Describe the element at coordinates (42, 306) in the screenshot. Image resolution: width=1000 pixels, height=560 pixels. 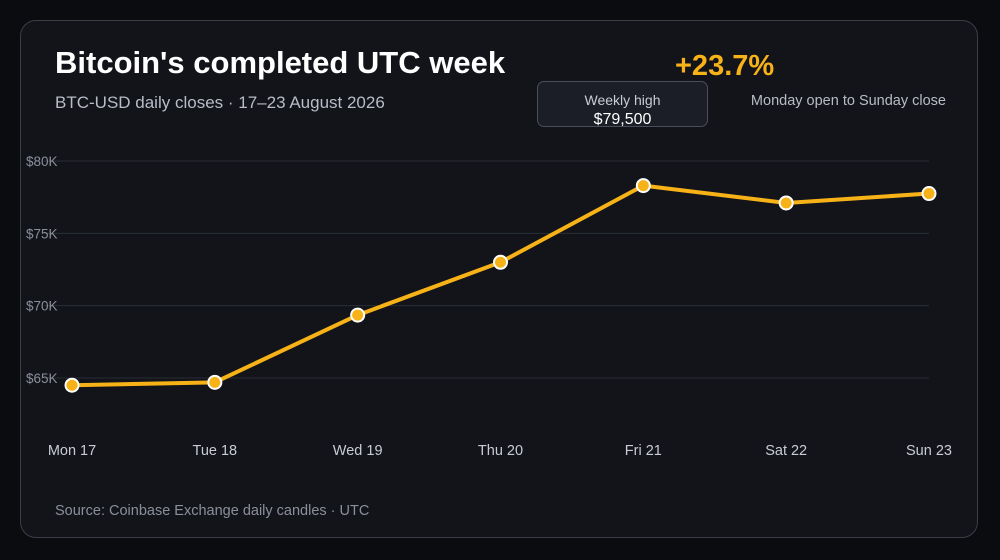
I see `y-tick-label: $70K` at that location.